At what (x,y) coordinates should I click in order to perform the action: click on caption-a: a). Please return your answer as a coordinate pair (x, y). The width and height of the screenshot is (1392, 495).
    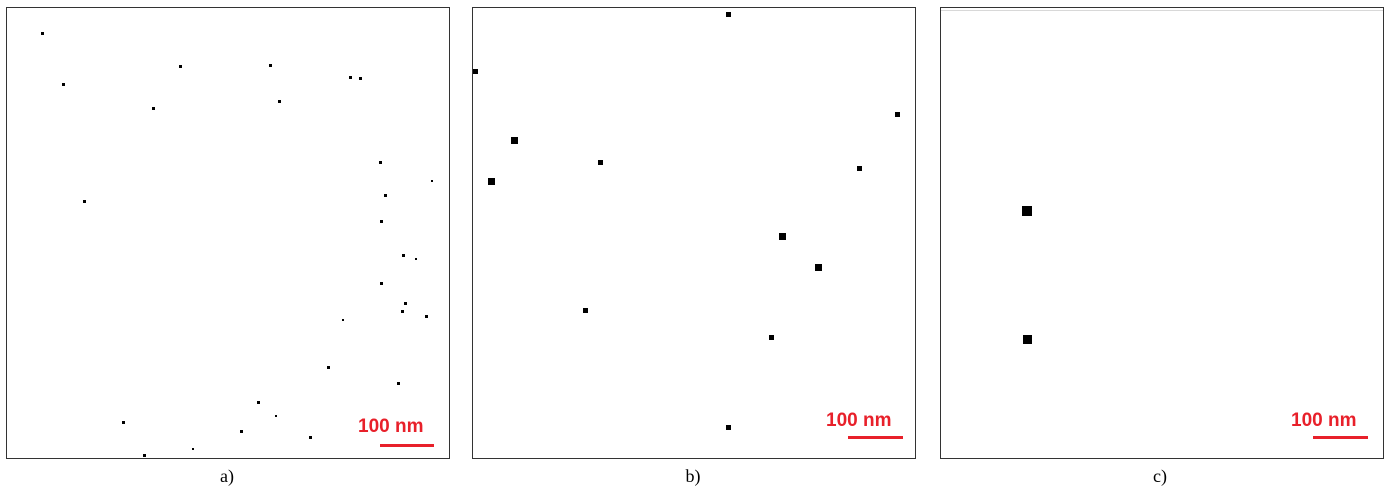
    Looking at the image, I should click on (227, 476).